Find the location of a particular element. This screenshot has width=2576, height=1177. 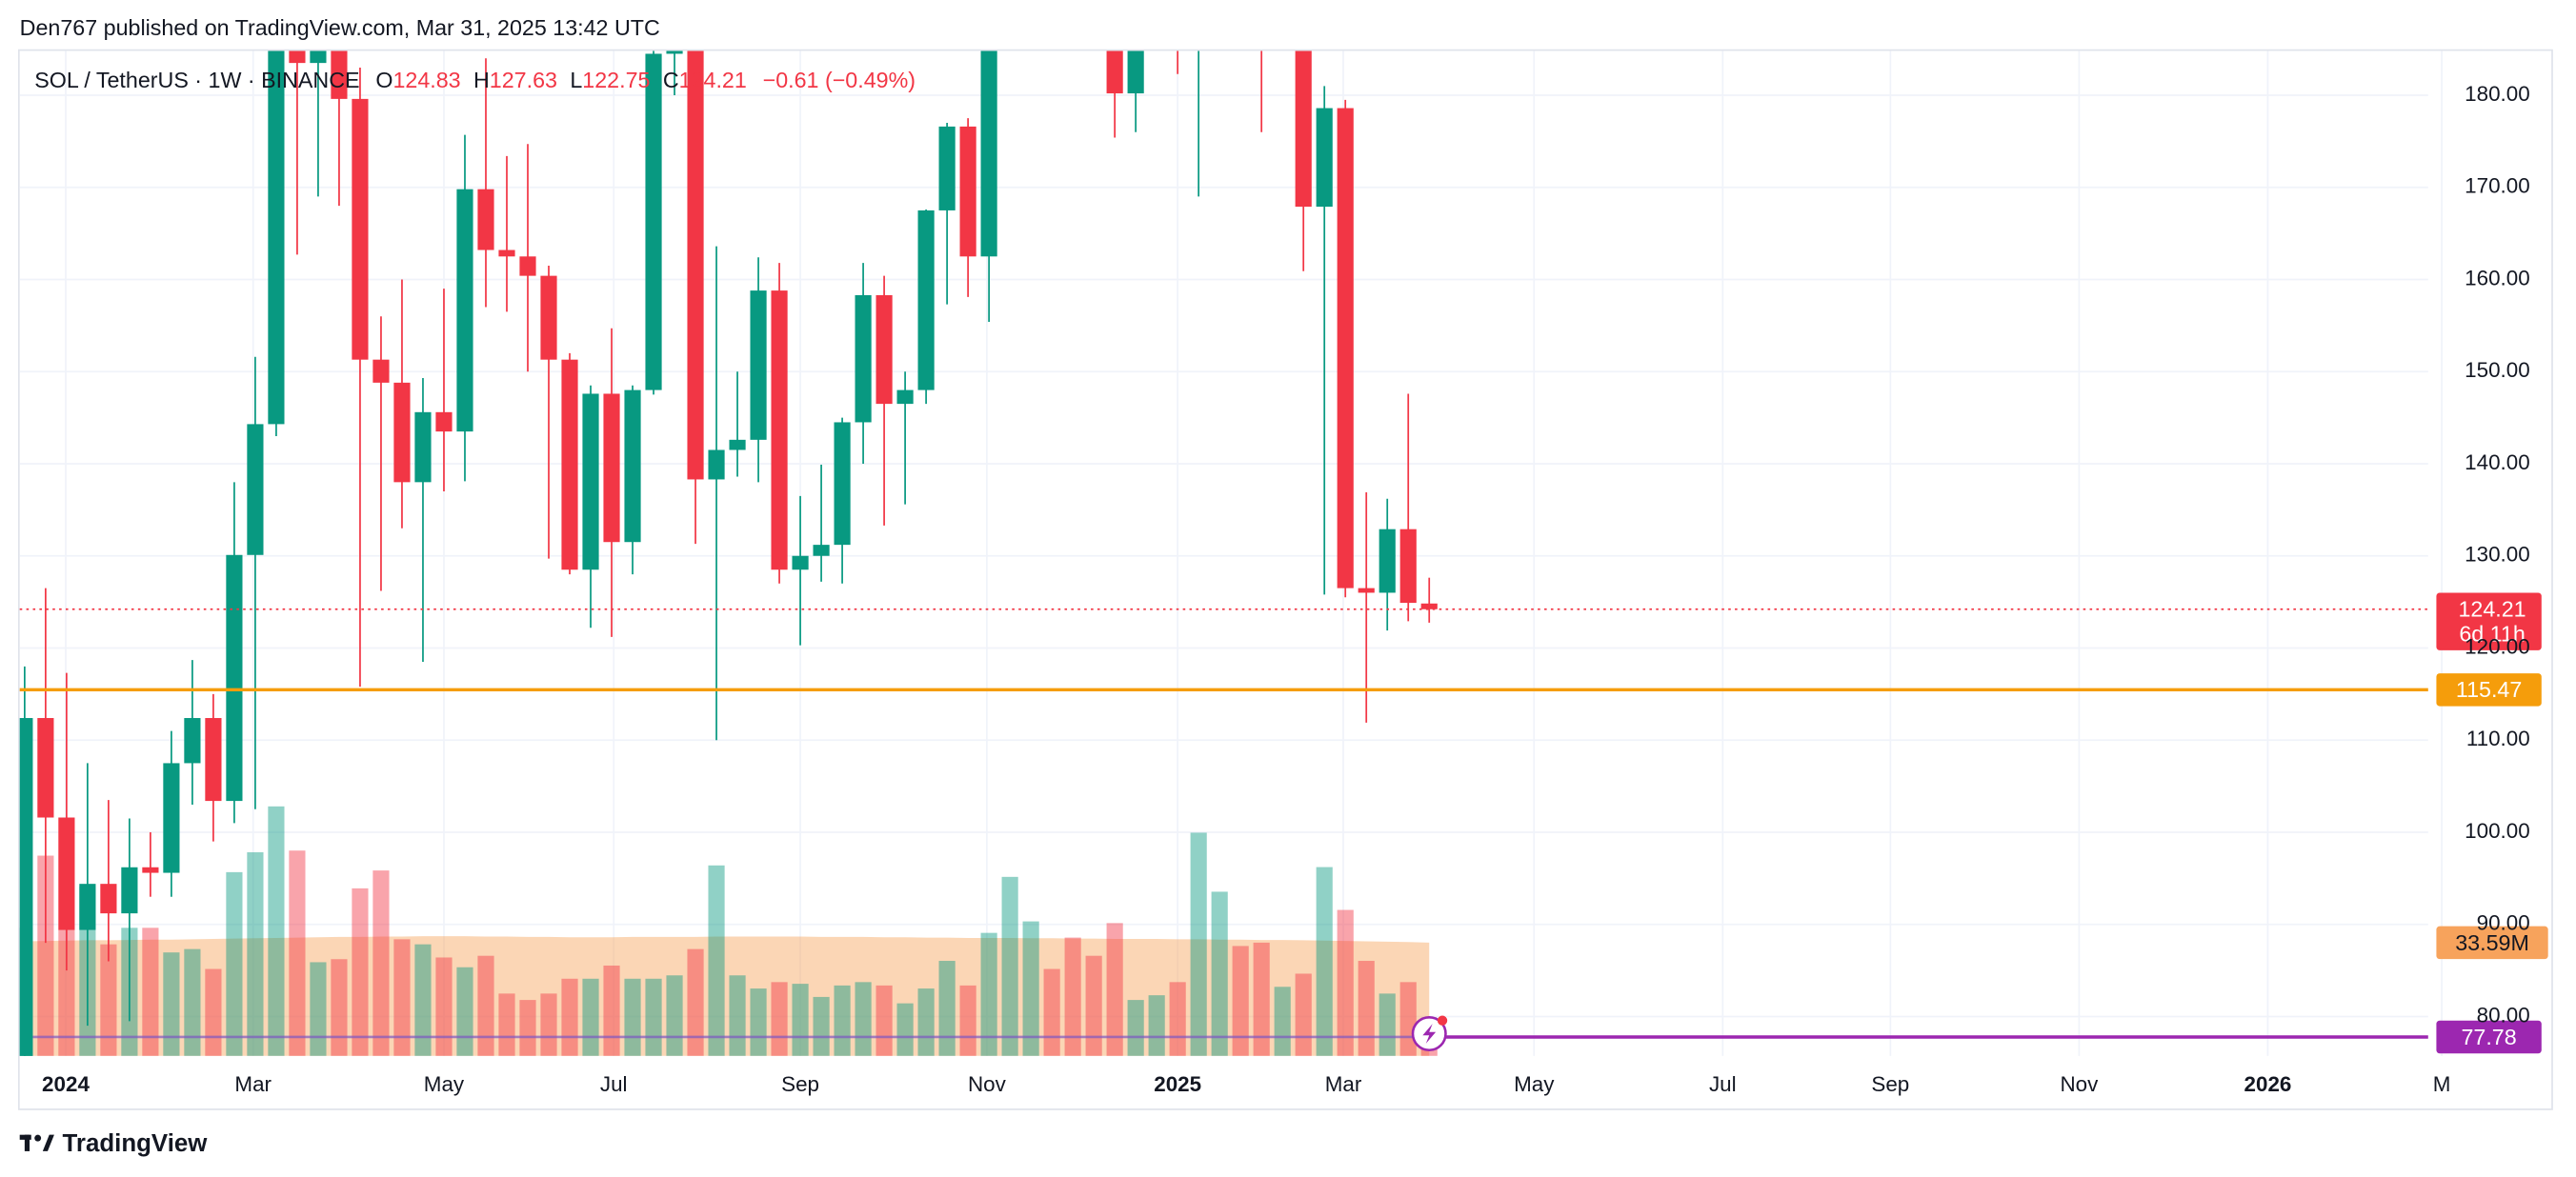

legend-value: 124.21 is located at coordinates (713, 80).